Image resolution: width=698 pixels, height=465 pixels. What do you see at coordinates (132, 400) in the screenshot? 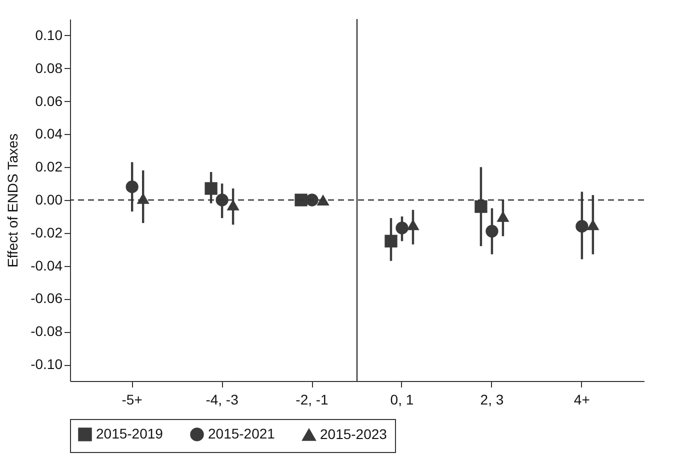
I see `x-tick-label: -5+` at bounding box center [132, 400].